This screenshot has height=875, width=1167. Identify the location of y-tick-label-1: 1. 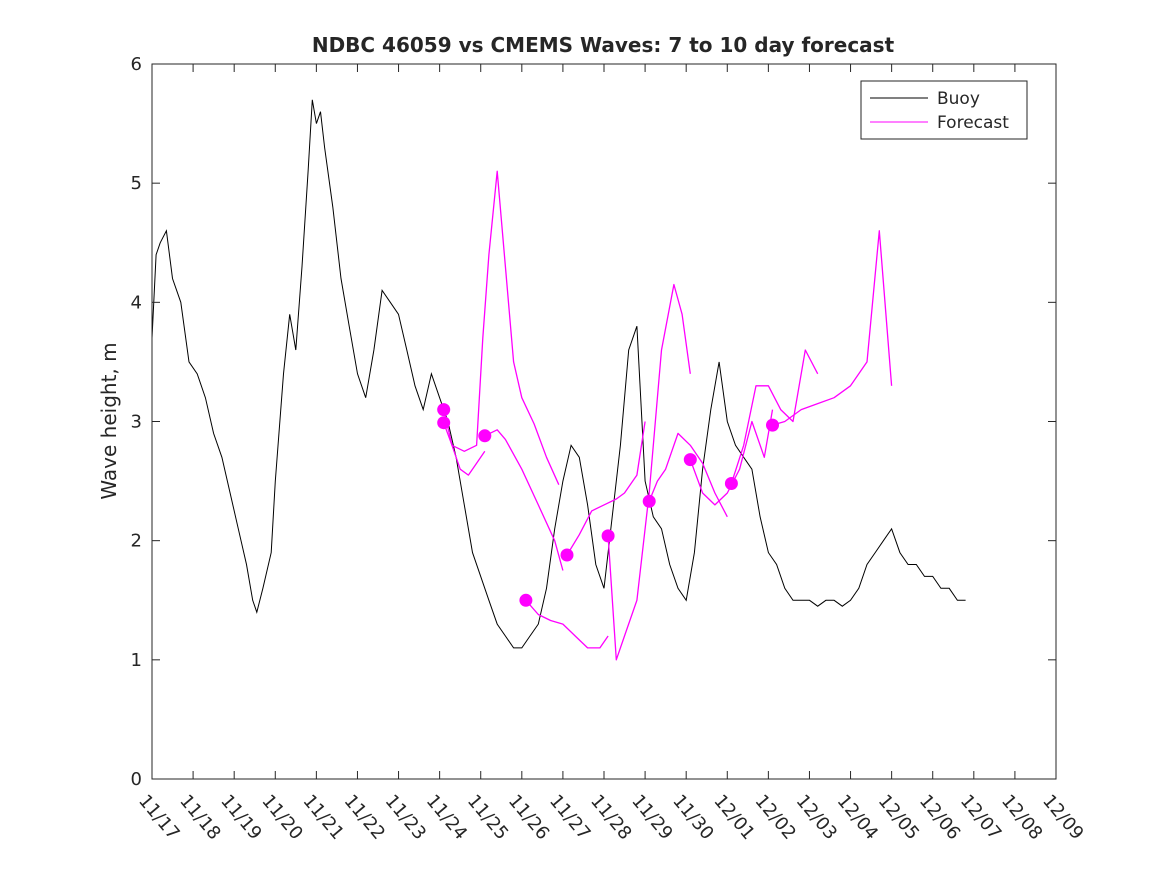
(136, 660).